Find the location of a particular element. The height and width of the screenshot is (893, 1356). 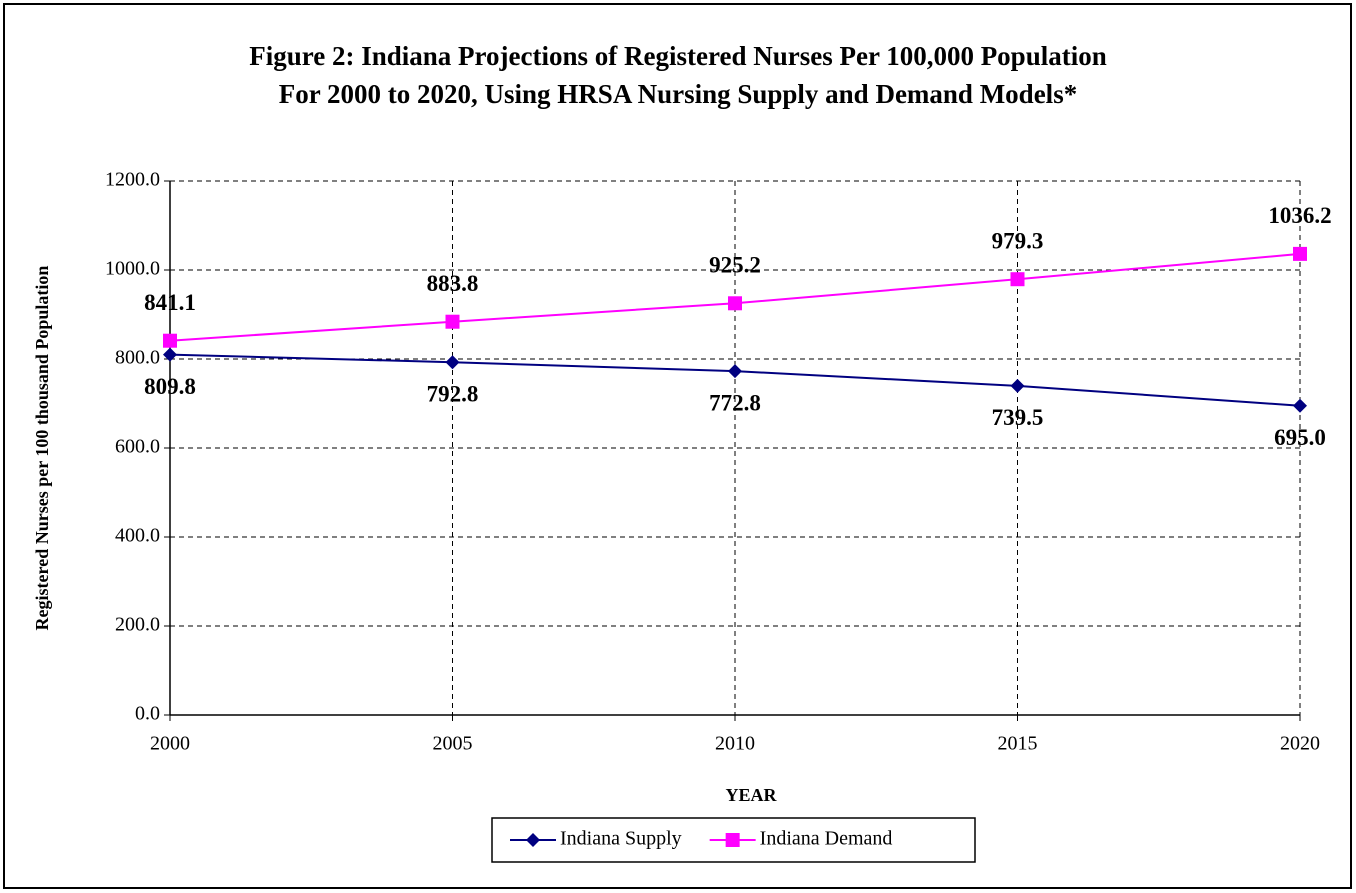

data-label: 809.8 is located at coordinates (170, 386).